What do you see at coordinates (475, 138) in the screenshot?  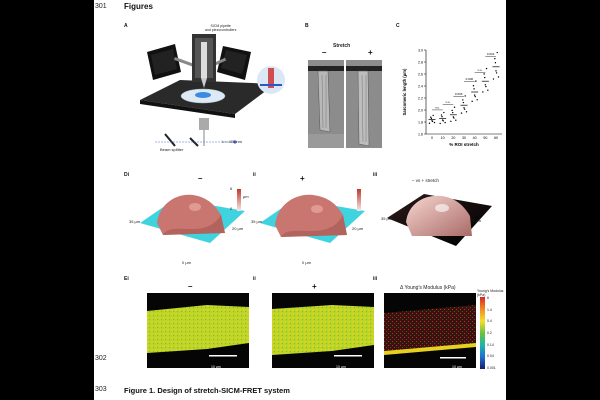 I see `x-tick-label: 40` at bounding box center [475, 138].